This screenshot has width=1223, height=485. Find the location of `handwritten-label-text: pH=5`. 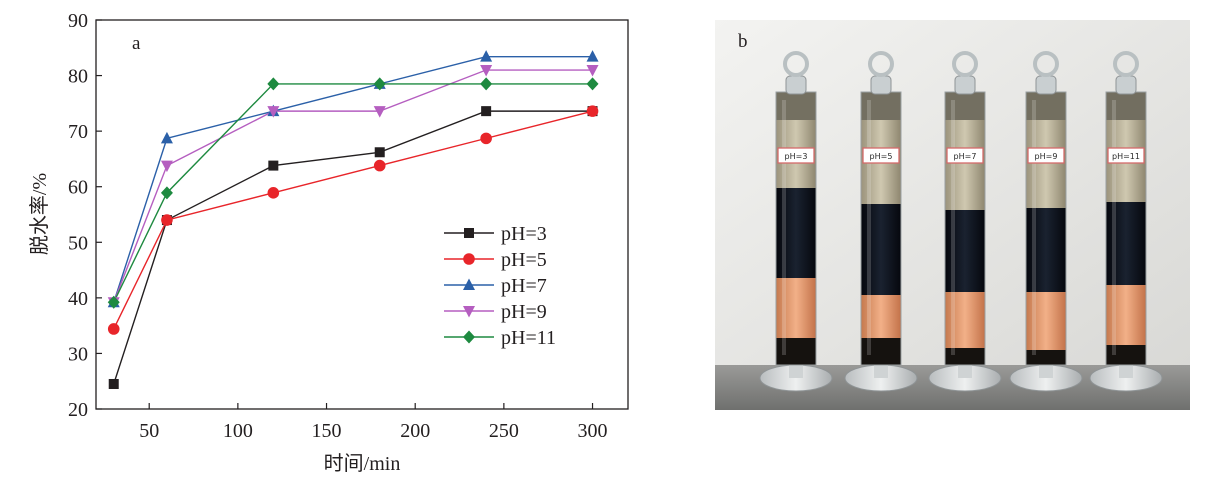

handwritten-label-text: pH=5 is located at coordinates (881, 156).